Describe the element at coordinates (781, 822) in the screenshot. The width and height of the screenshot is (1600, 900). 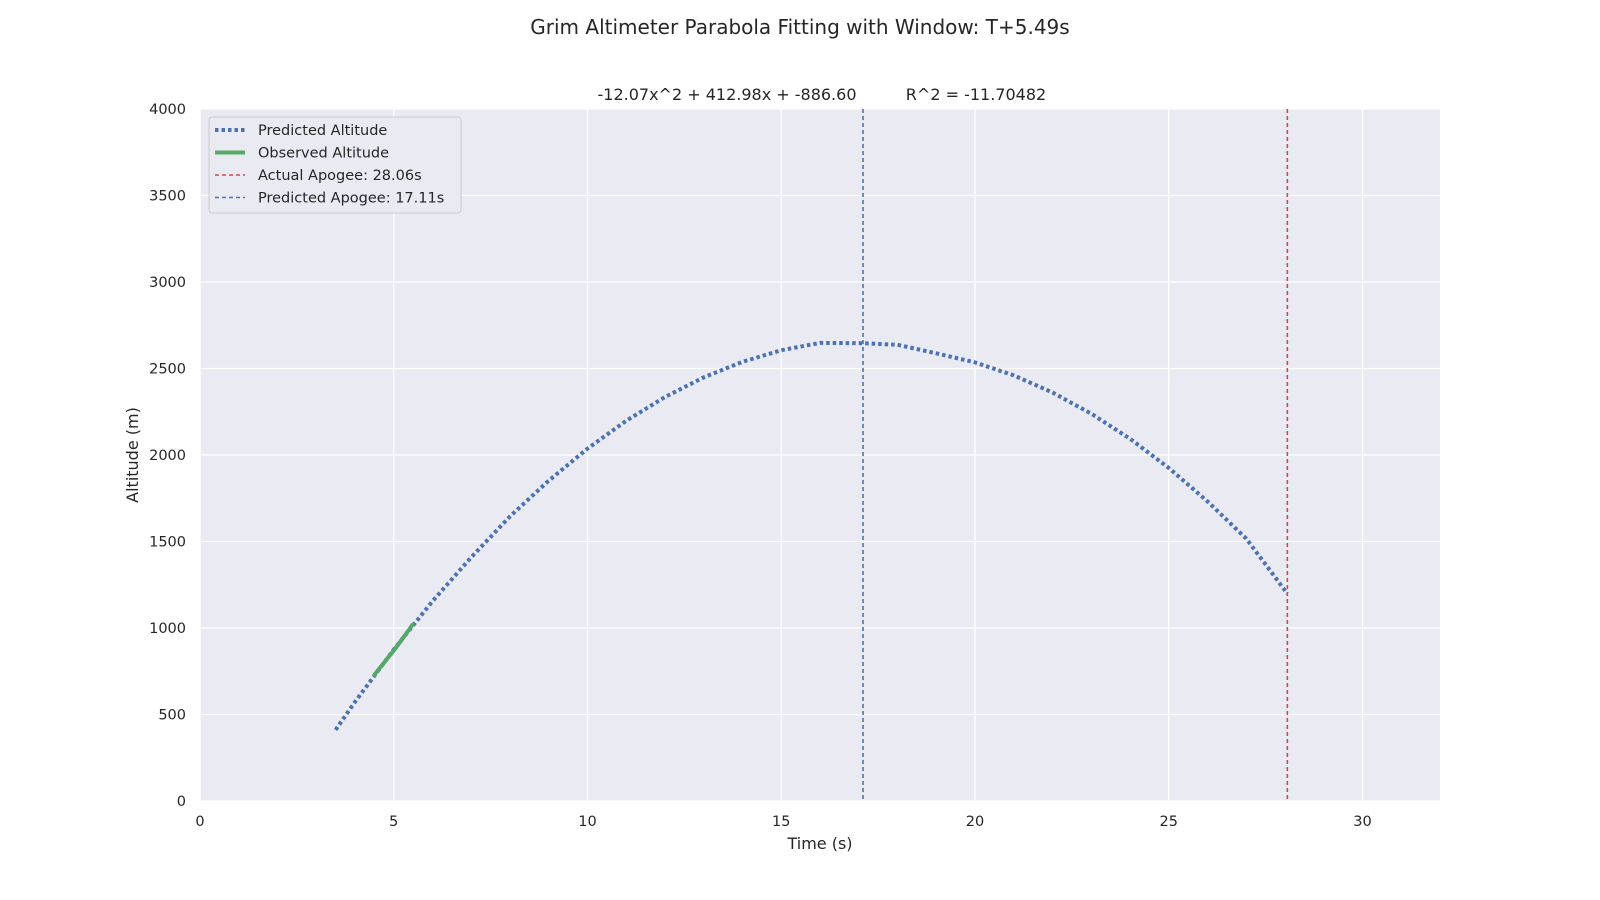
I see `x-tick-label: 15` at that location.